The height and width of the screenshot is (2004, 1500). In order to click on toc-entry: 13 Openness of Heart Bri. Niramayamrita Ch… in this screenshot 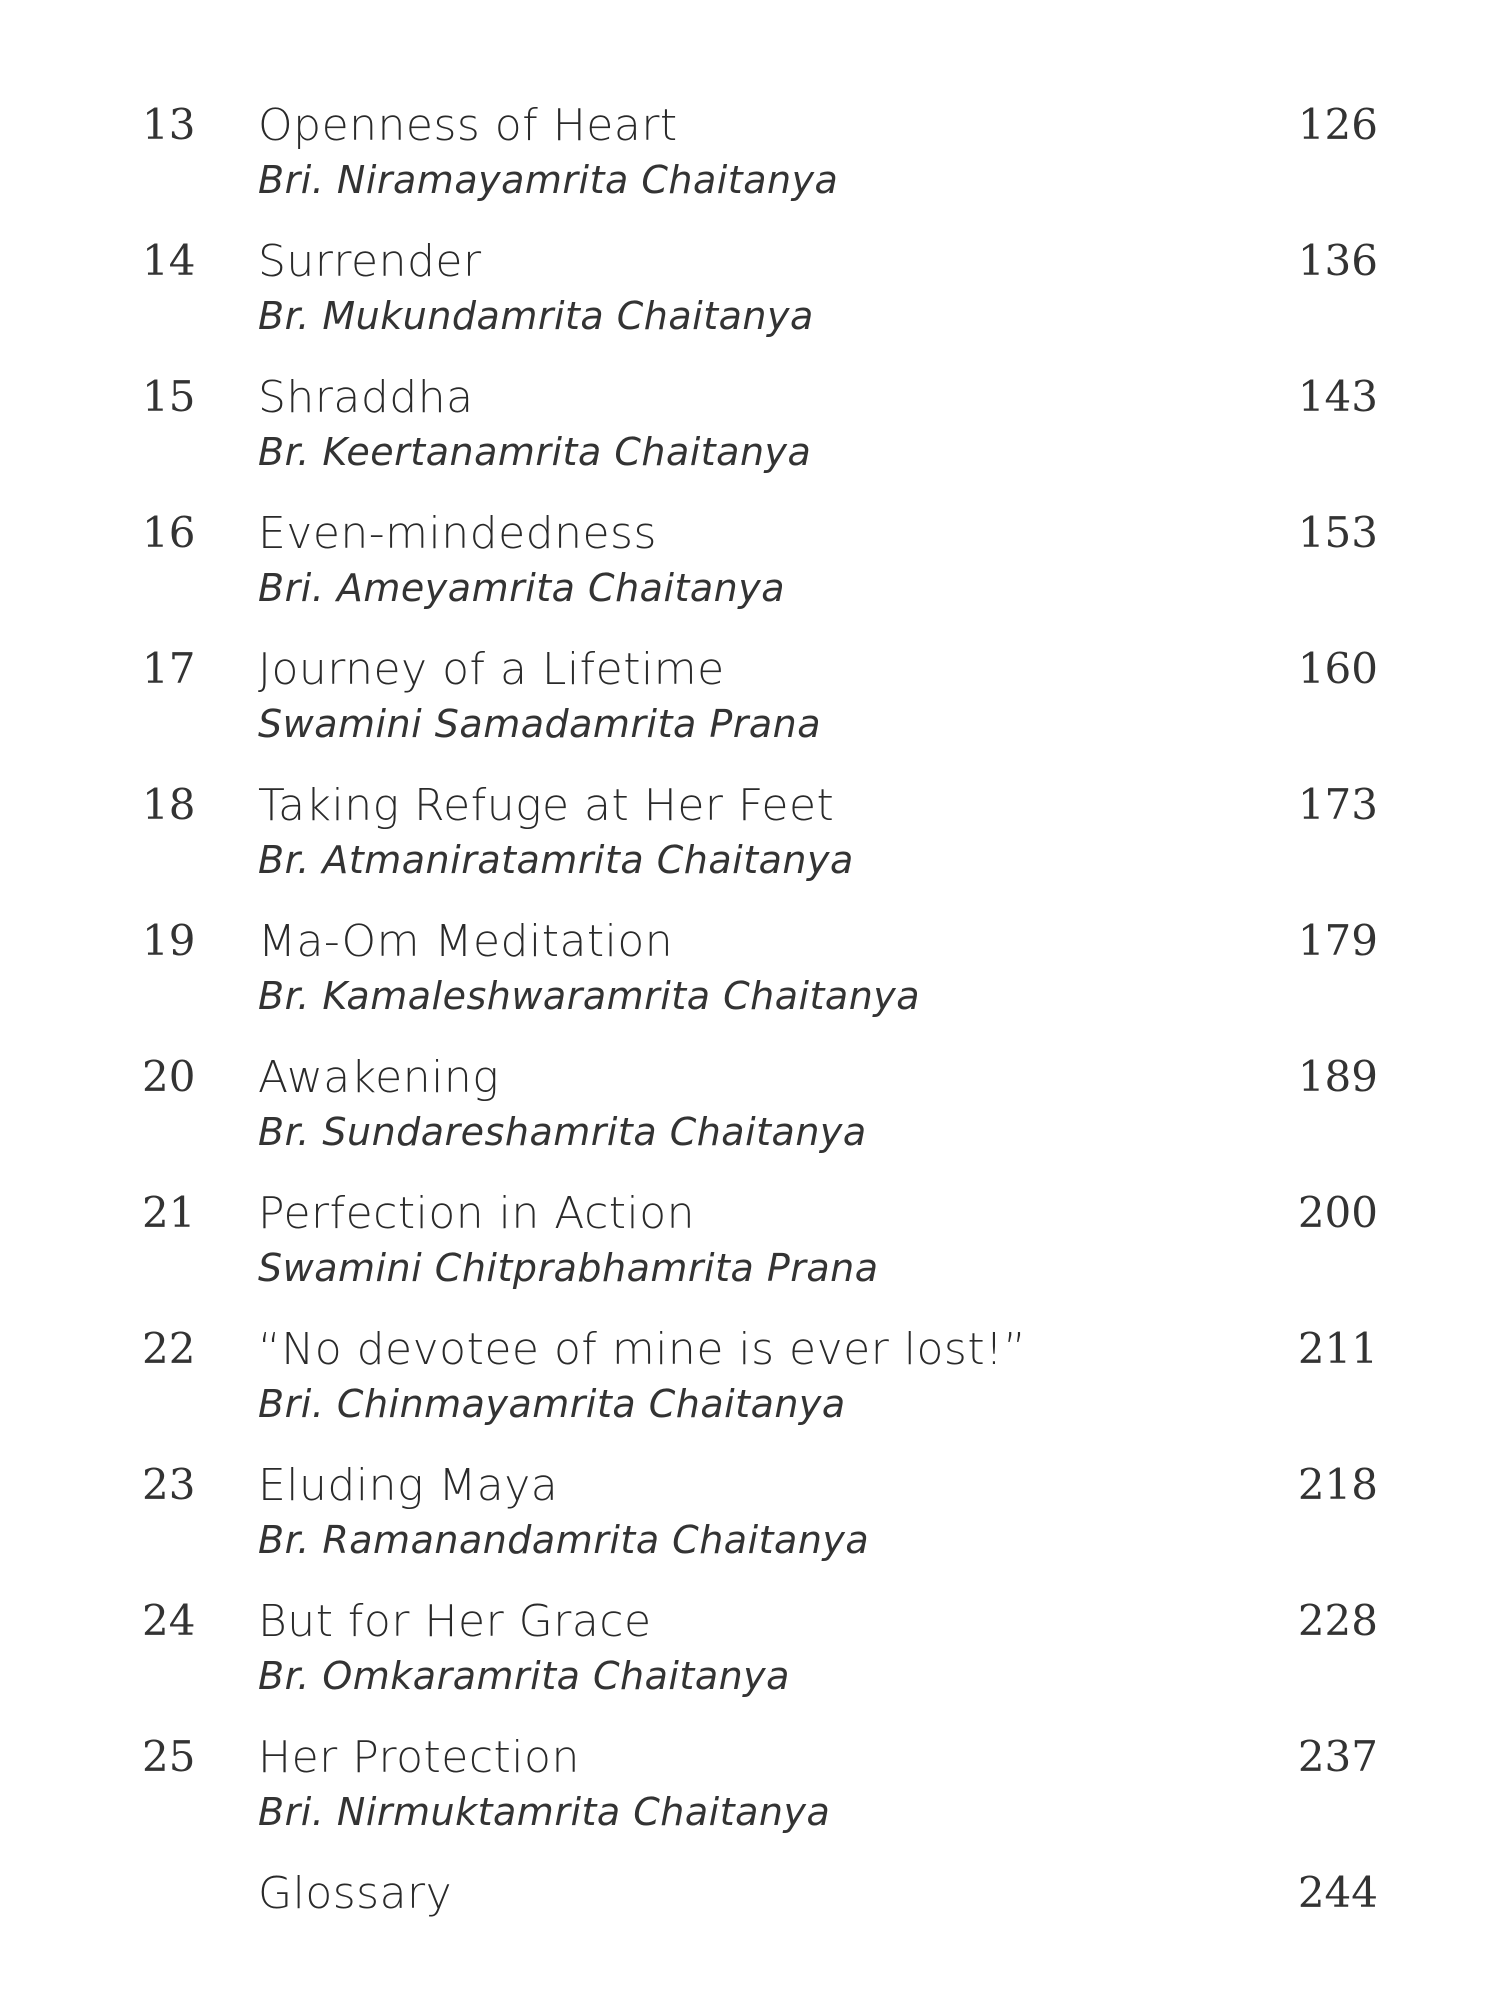, I will do `click(750, 168)`.